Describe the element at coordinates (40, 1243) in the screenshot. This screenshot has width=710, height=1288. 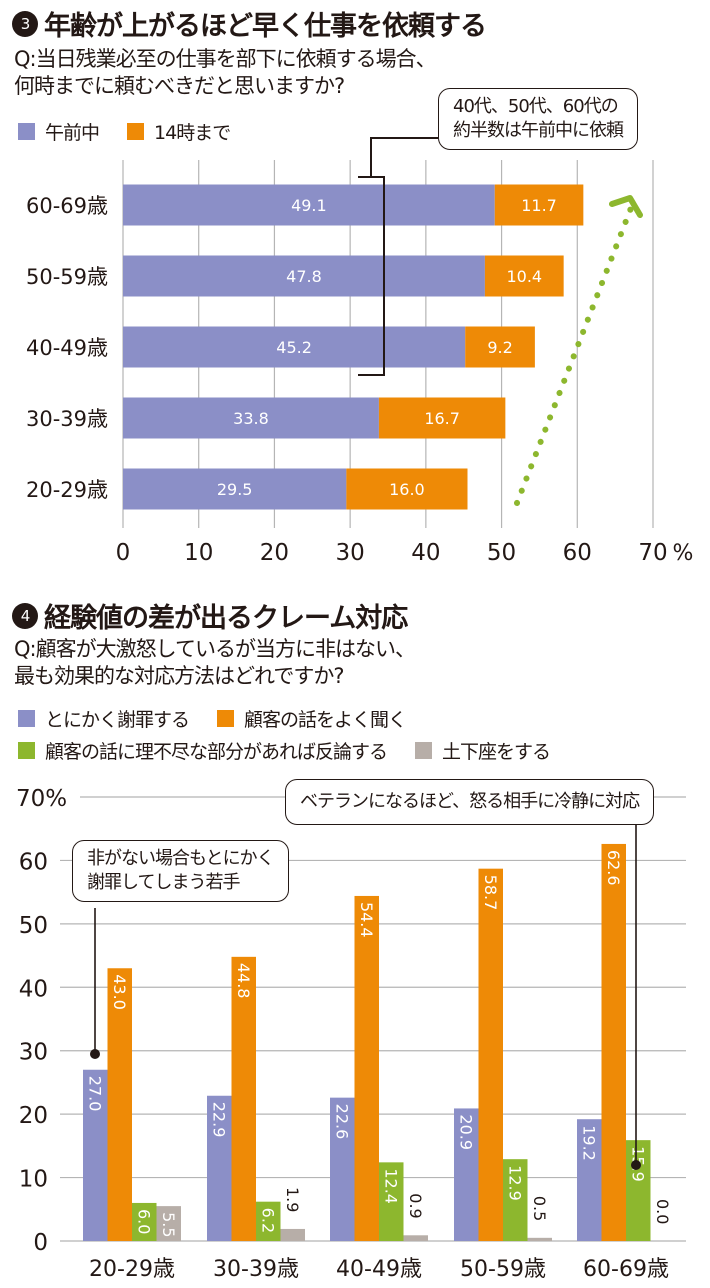
I see `y-tick-label: 0` at that location.